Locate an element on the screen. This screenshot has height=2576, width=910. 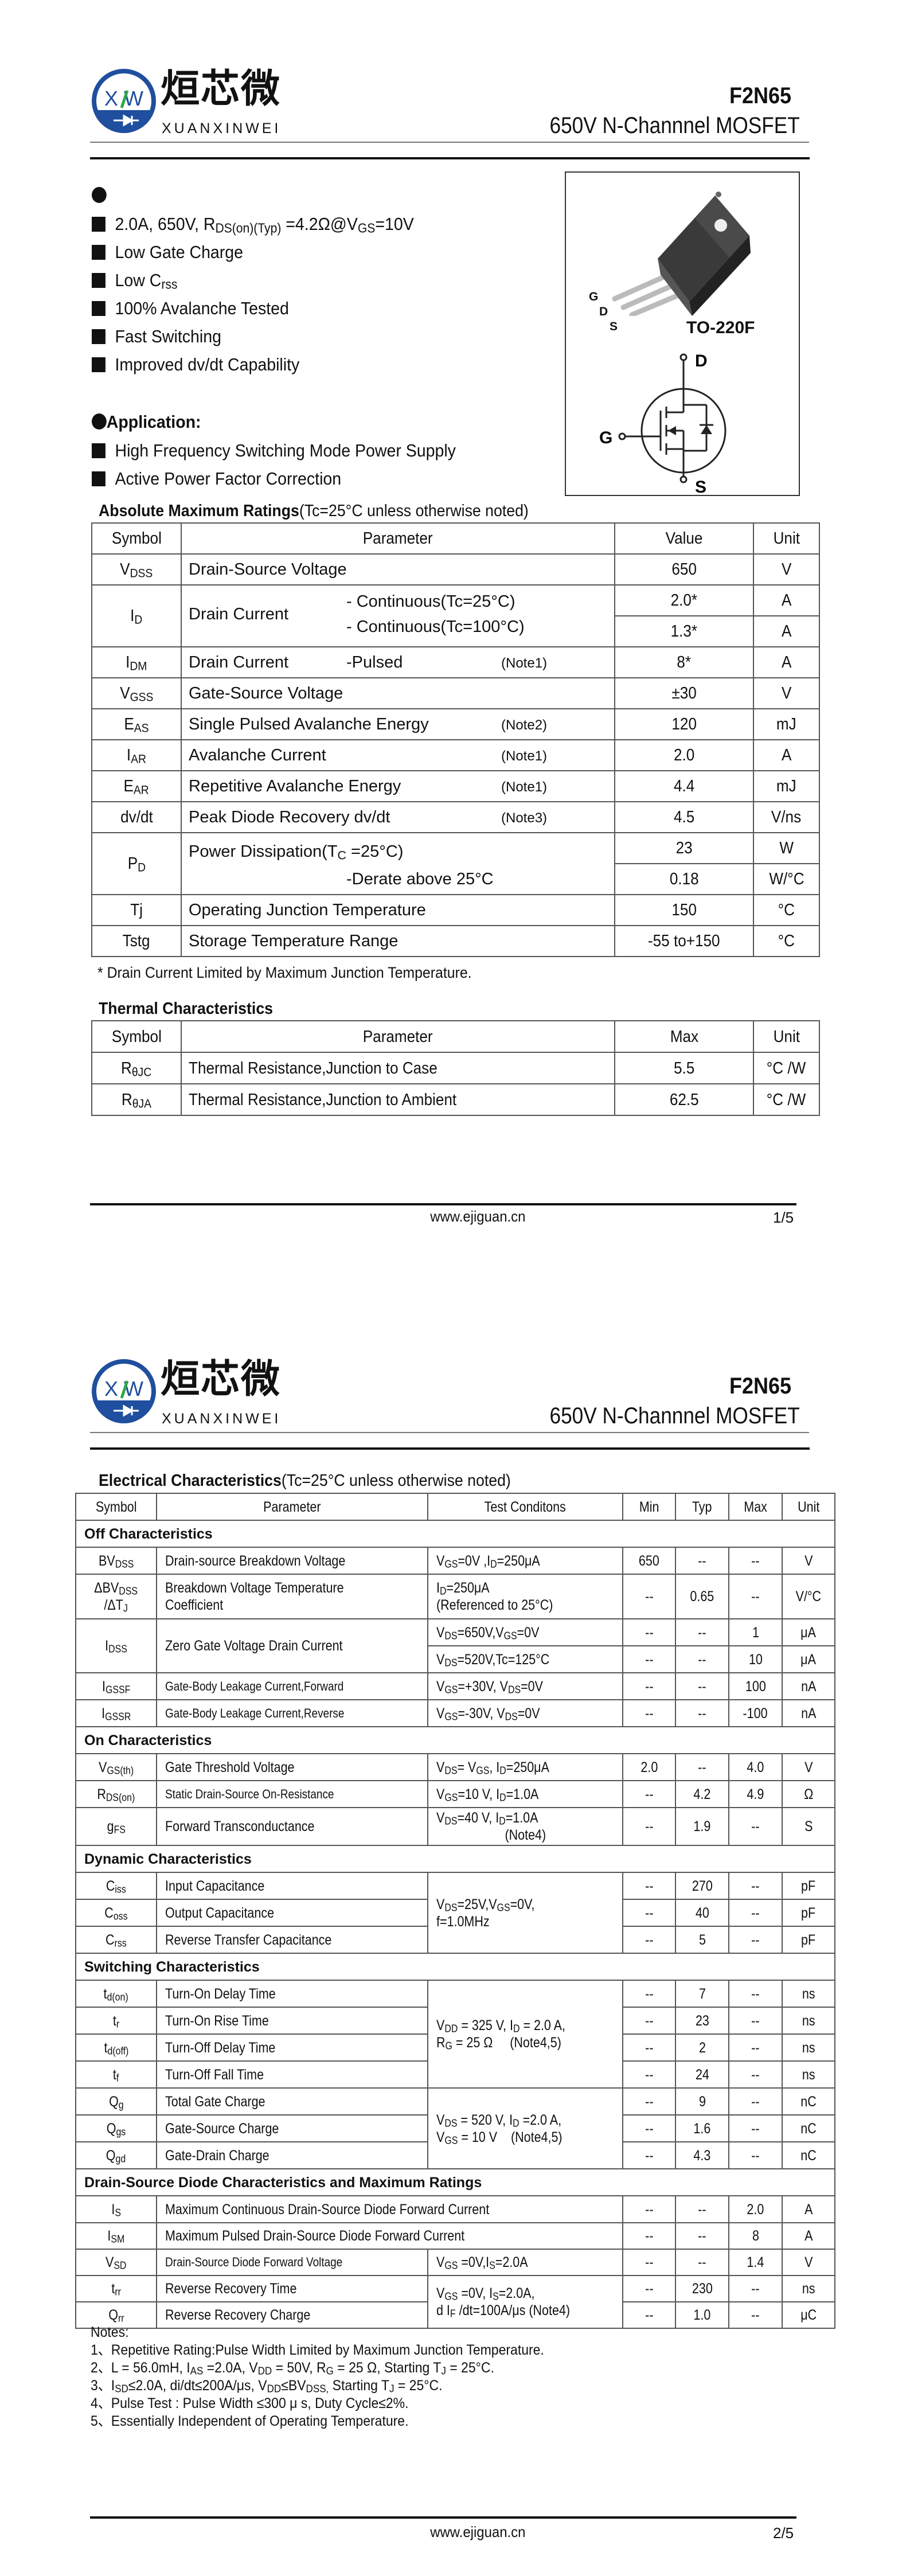
note-ref: (Note2) is located at coordinates (524, 725).